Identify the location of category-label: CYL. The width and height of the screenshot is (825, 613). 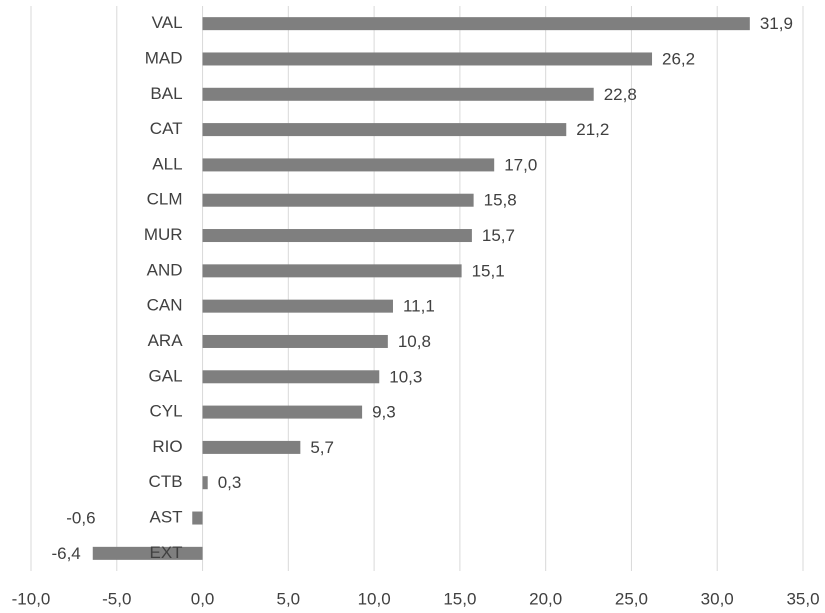
(165, 411).